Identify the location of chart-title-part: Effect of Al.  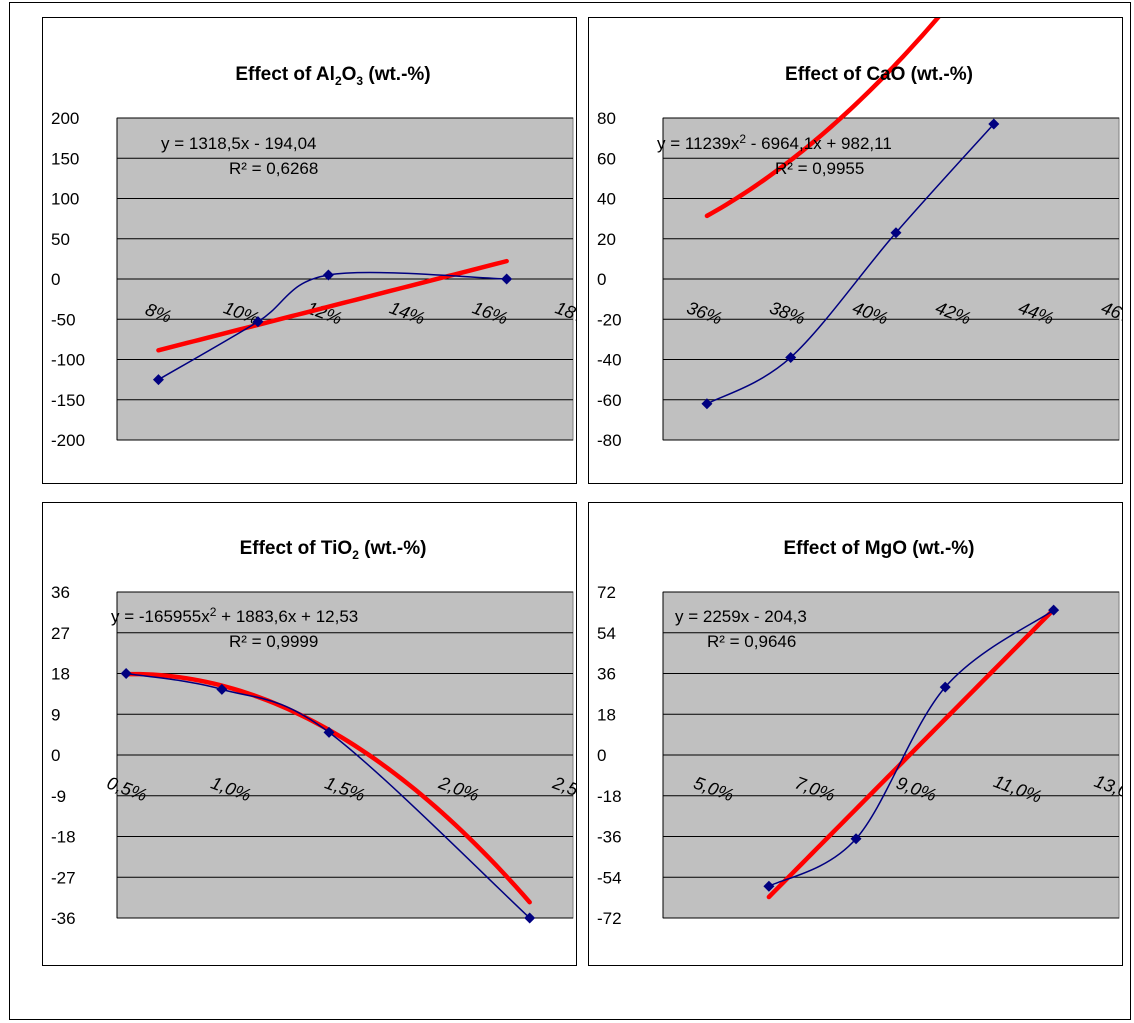
(285, 74).